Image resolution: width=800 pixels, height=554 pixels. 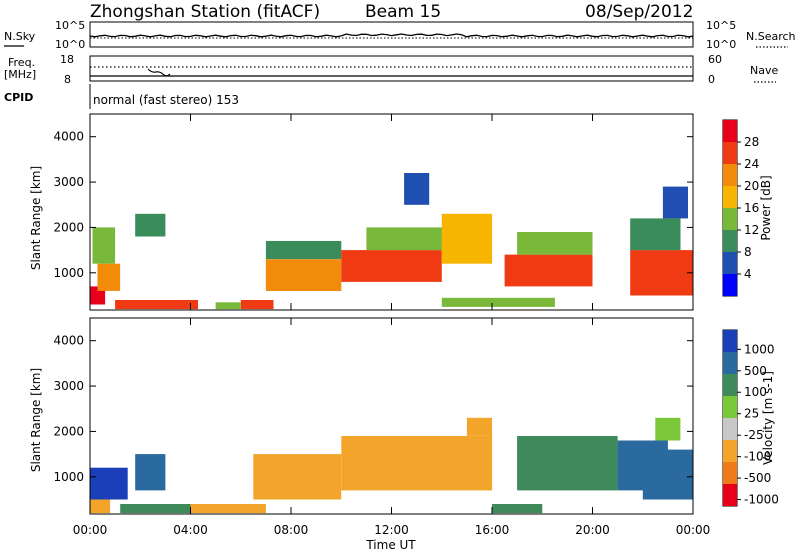 I want to click on velocity-ytick-label: 2000, so click(x=68, y=431).